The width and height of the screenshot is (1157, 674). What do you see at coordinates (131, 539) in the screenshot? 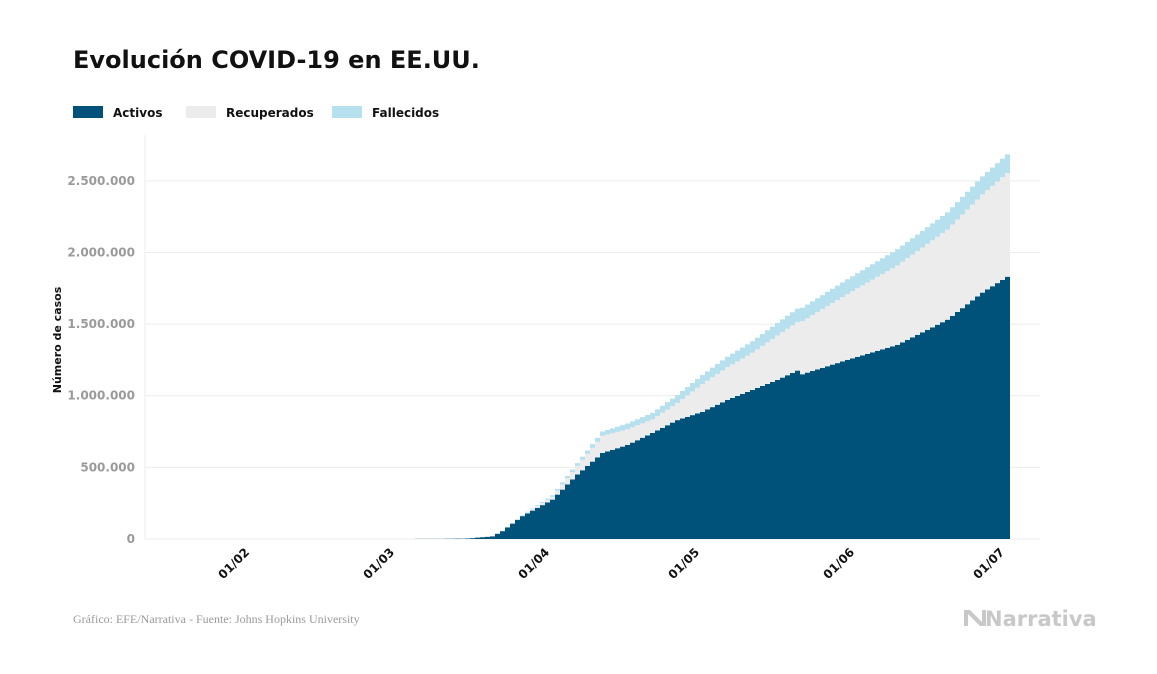
I see `y-tick-label: 0` at bounding box center [131, 539].